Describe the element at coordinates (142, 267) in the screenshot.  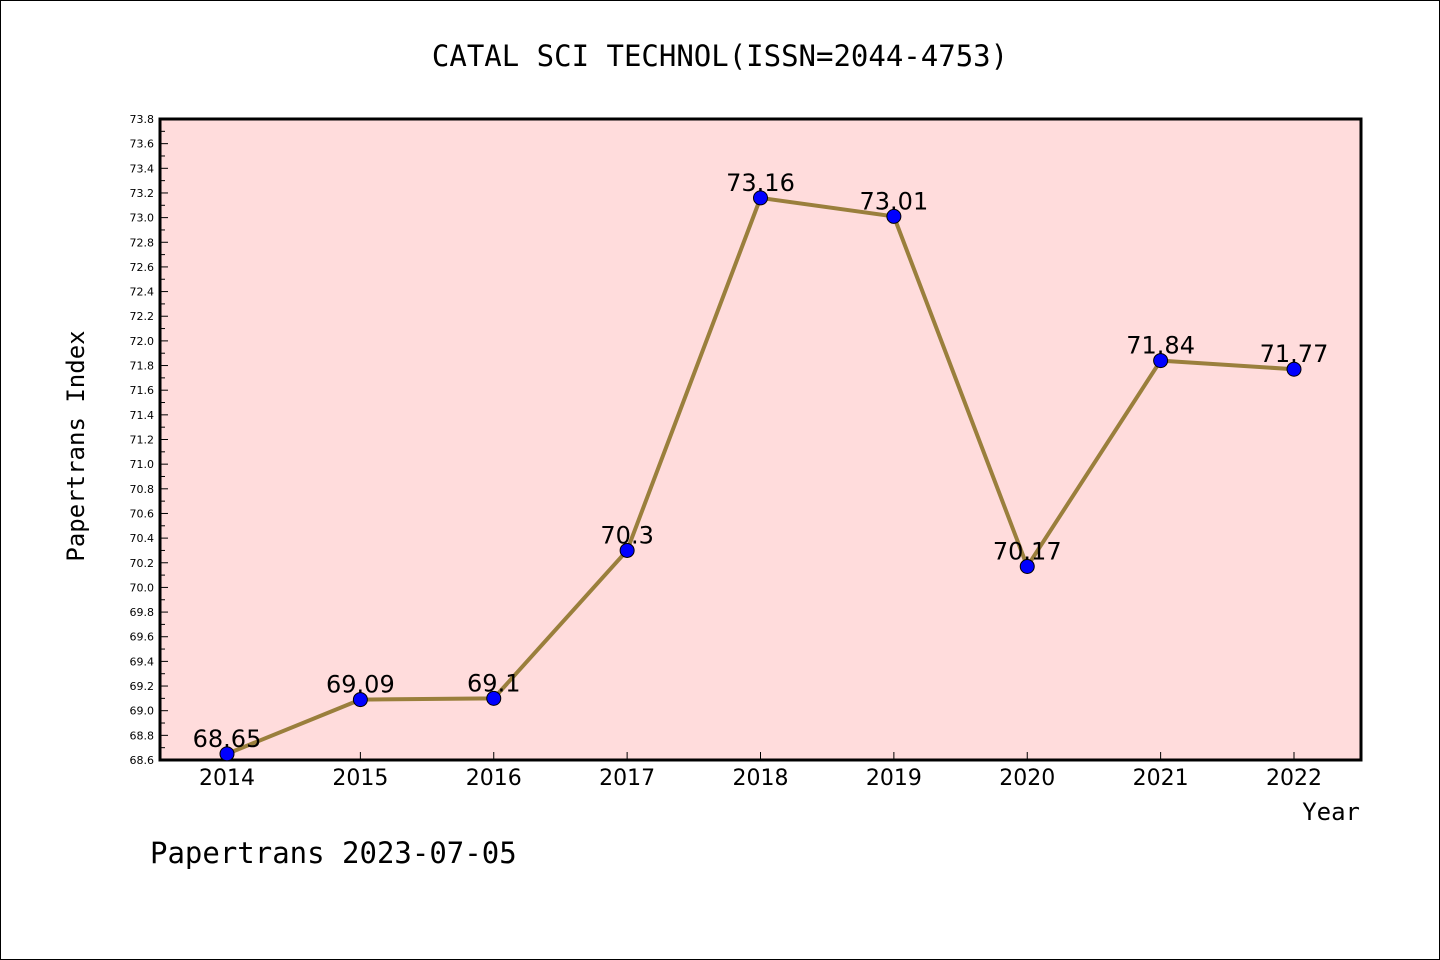
I see `y-tick-label: 72.6` at that location.